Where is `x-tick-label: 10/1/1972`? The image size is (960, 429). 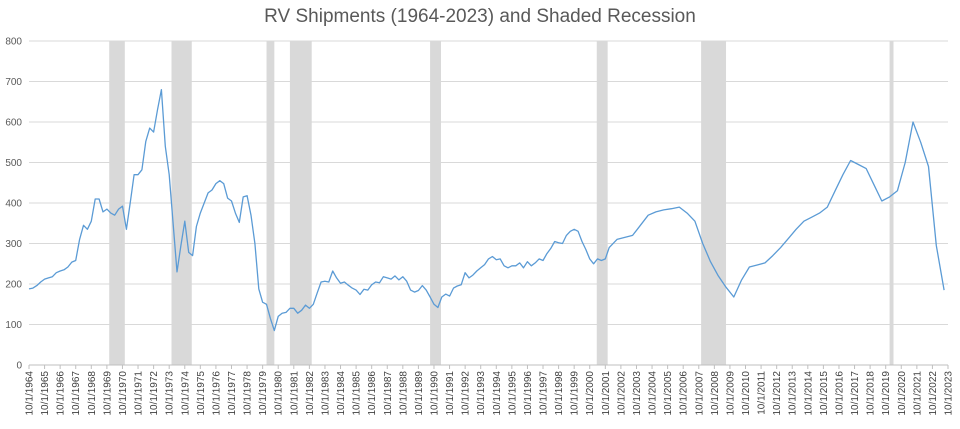 x-tick-label: 10/1/1972 is located at coordinates (154, 393).